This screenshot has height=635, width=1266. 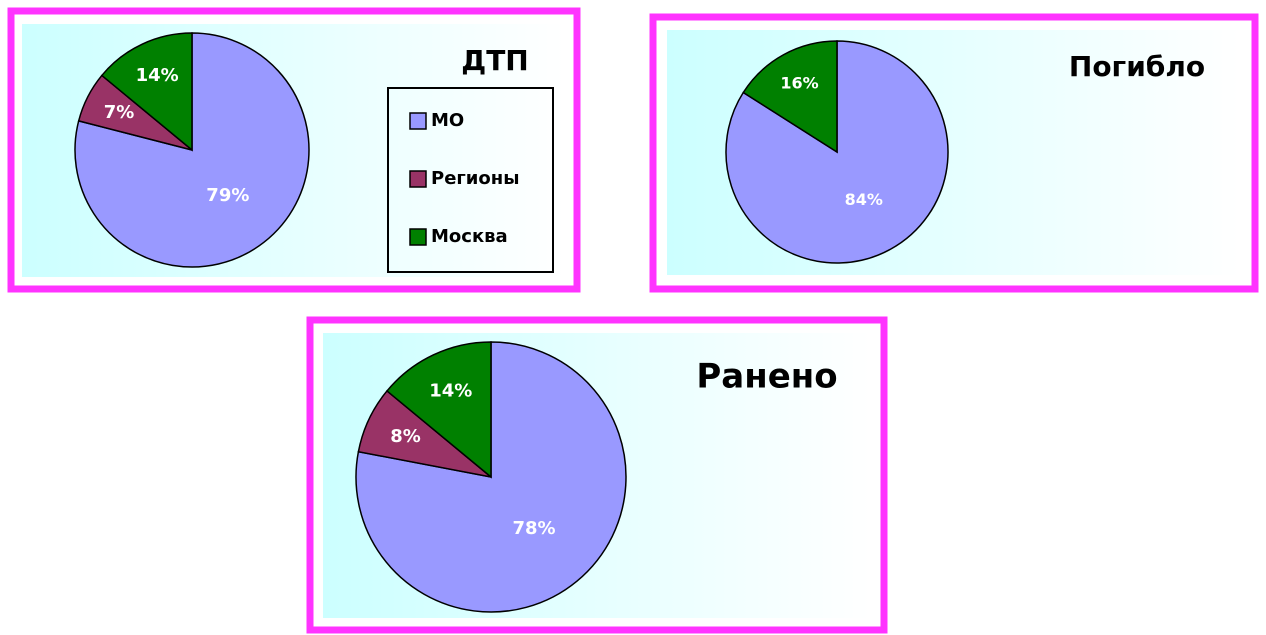 I want to click on data-label: 16%, so click(x=799, y=82).